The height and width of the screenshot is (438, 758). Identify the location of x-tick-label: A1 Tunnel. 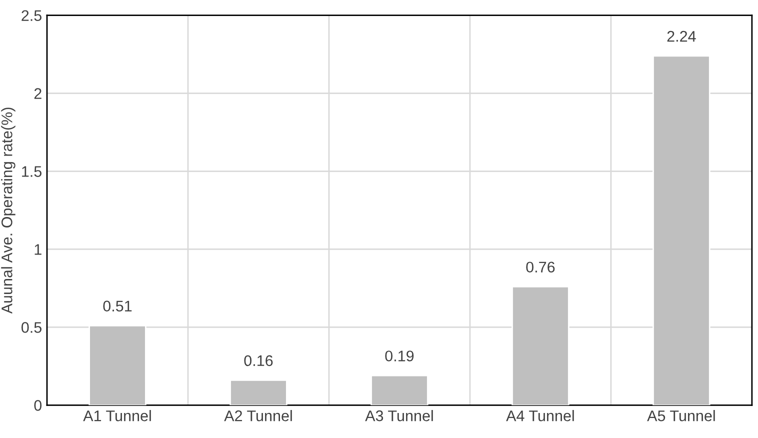
(117, 416).